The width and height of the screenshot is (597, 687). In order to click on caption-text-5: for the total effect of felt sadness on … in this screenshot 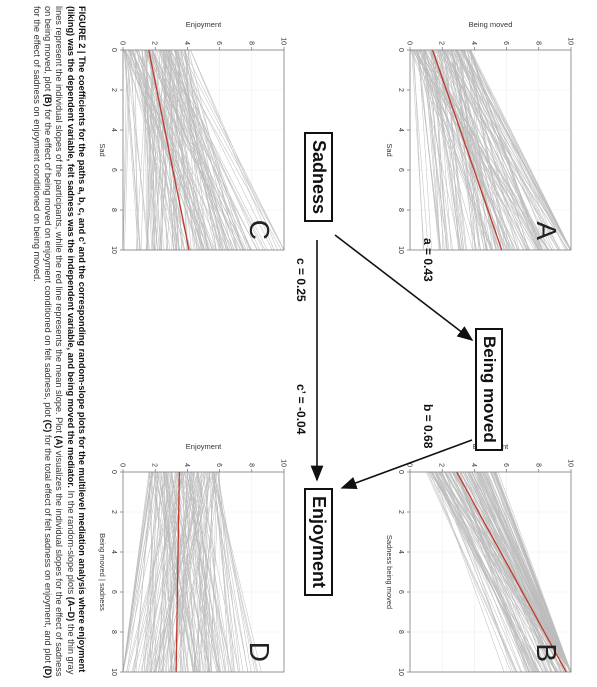, I will do `click(48, 549)`.